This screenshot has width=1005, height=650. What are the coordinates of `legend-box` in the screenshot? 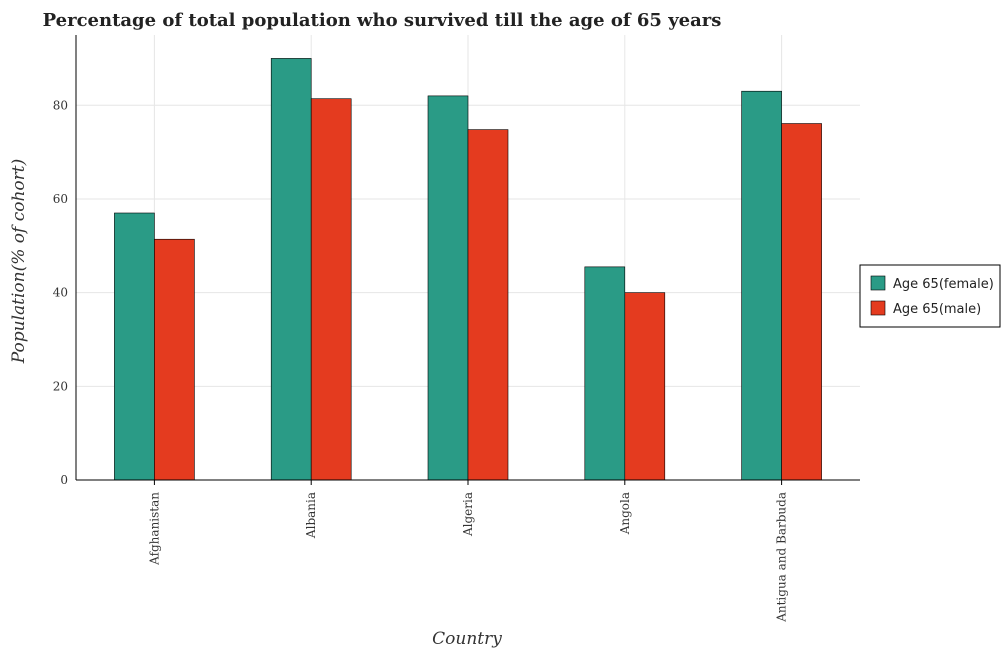 It's located at (930, 296).